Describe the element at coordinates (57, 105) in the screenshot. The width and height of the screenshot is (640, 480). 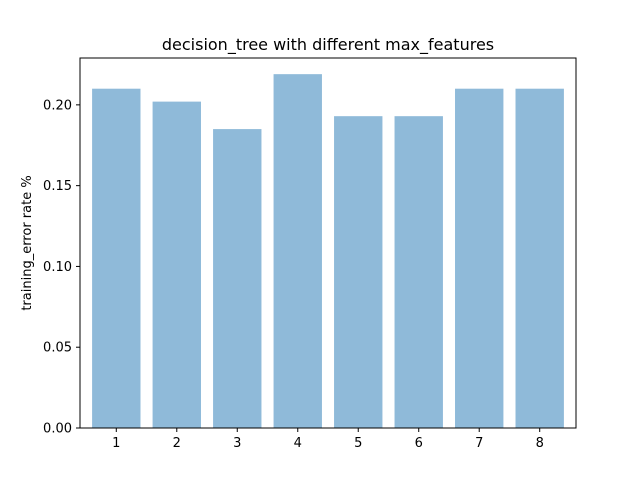
I see `y-tick-label: 0.20` at that location.